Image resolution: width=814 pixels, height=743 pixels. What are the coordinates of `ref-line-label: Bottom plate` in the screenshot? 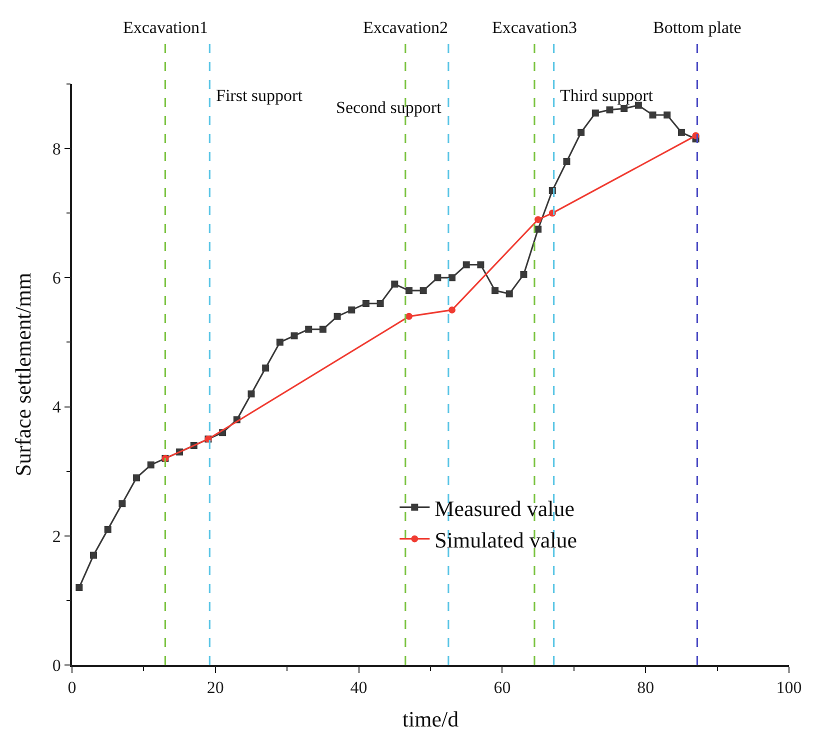 It's located at (697, 27).